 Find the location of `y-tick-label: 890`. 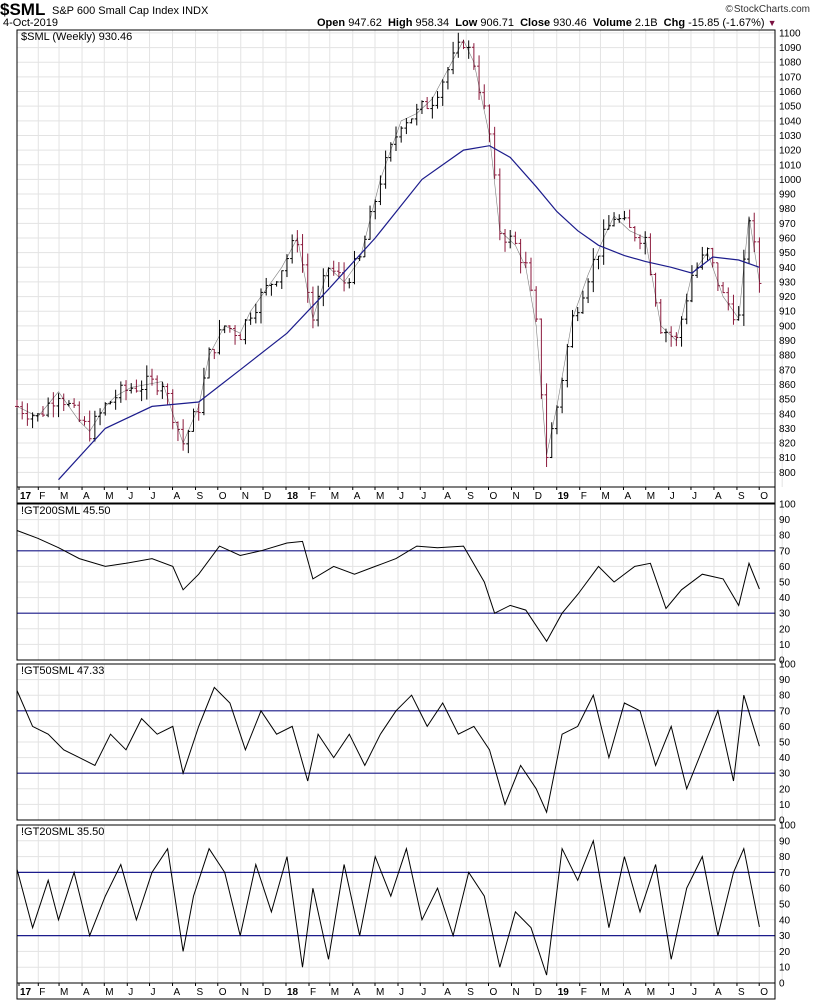

y-tick-label: 890 is located at coordinates (787, 341).